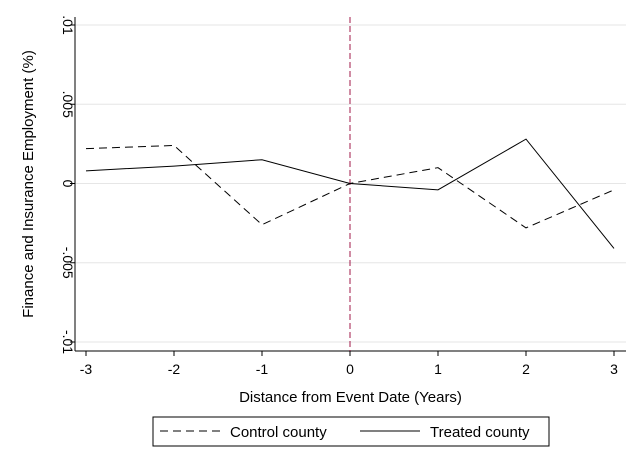 The height and width of the screenshot is (467, 643). I want to click on x-tick-label: 0, so click(350, 369).